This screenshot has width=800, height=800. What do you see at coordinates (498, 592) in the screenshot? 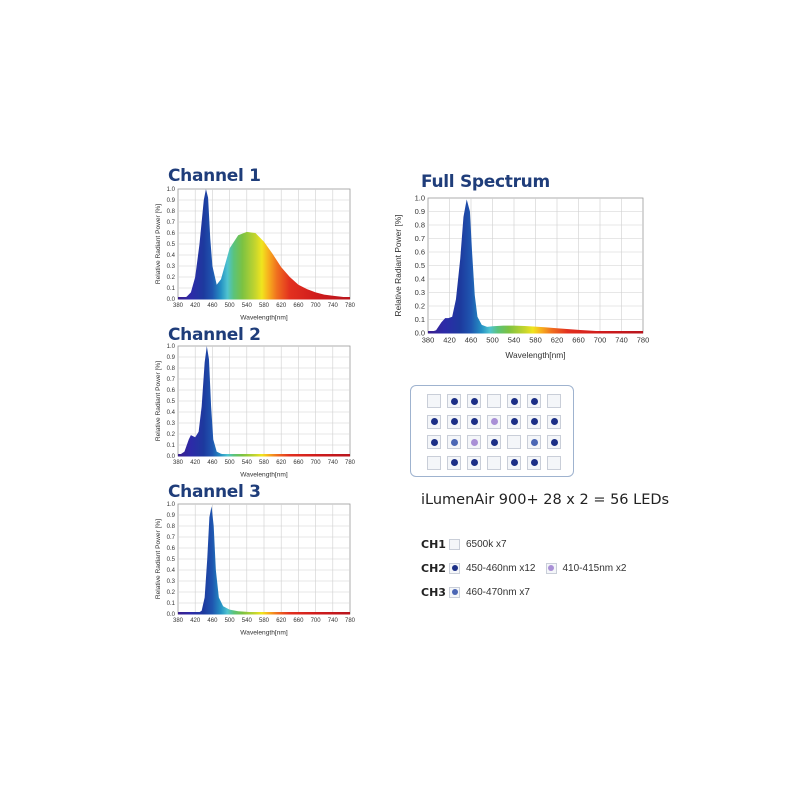
I see `legend-item-label: 460-470nm x7` at bounding box center [498, 592].